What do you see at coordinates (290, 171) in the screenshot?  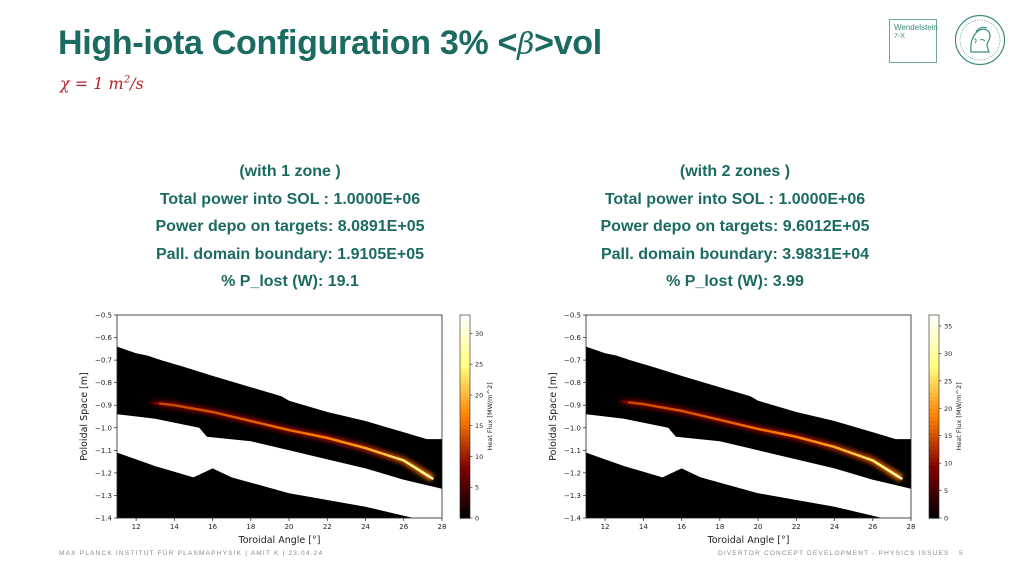 I see `stats-heading: (with 1 zone )` at bounding box center [290, 171].